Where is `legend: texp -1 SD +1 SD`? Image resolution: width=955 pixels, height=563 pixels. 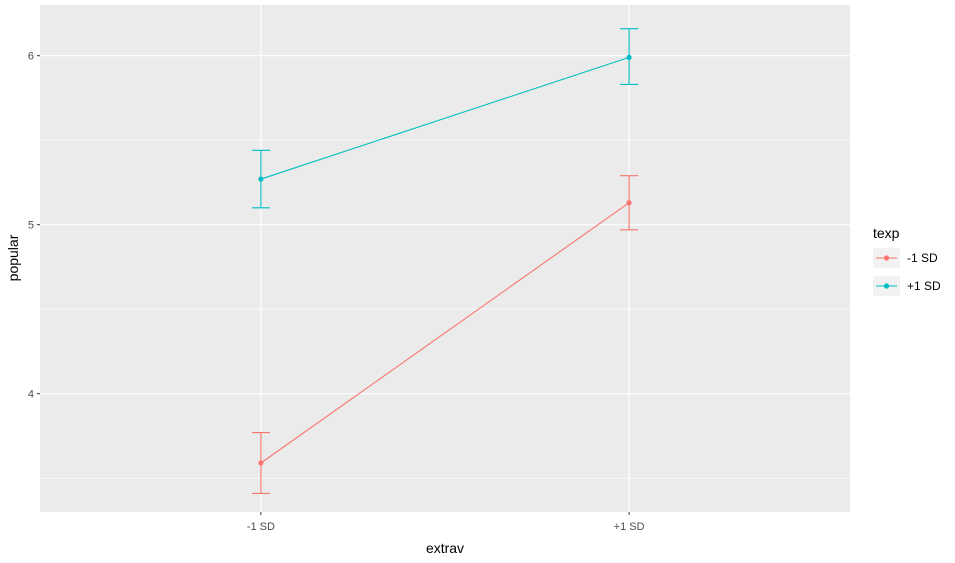
legend: texp -1 SD +1 SD is located at coordinates (907, 260).